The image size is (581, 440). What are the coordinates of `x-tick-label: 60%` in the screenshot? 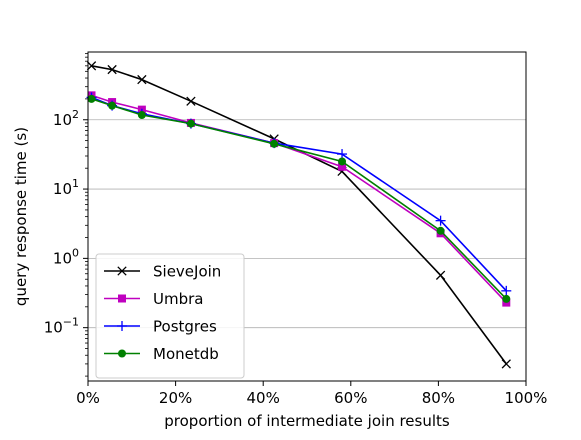 It's located at (350, 398).